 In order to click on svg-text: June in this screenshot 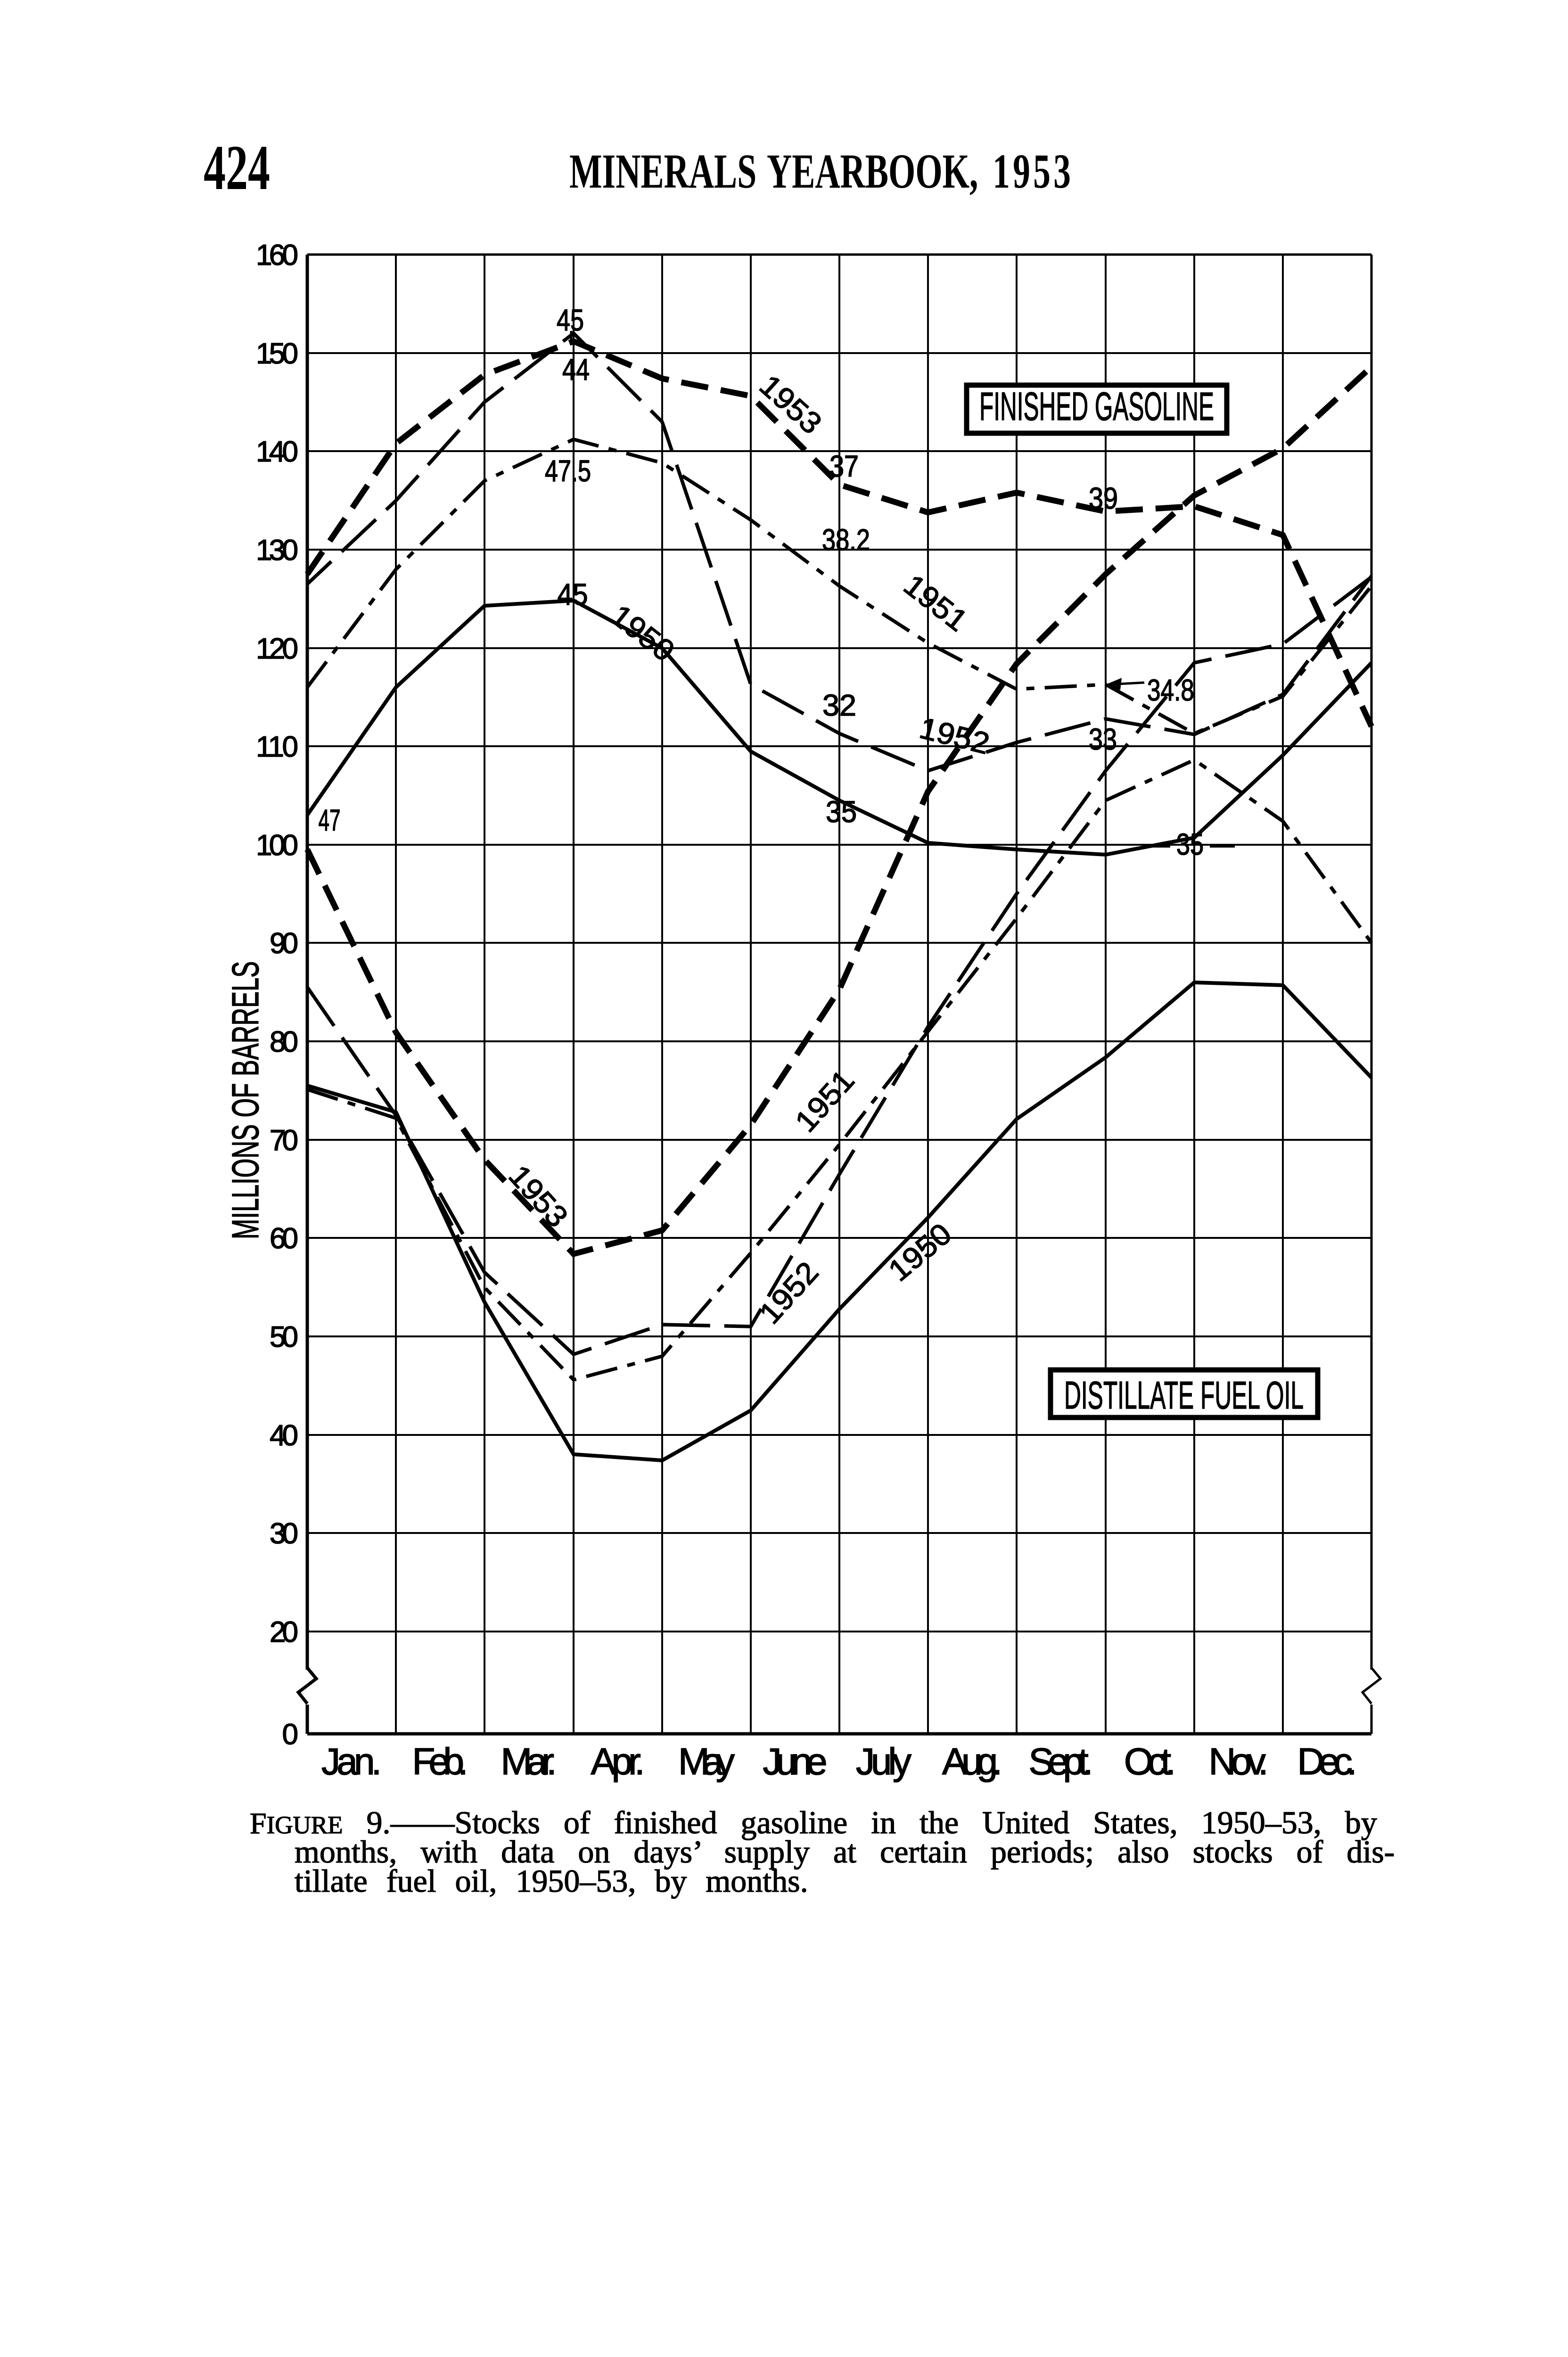, I will do `click(795, 1761)`.